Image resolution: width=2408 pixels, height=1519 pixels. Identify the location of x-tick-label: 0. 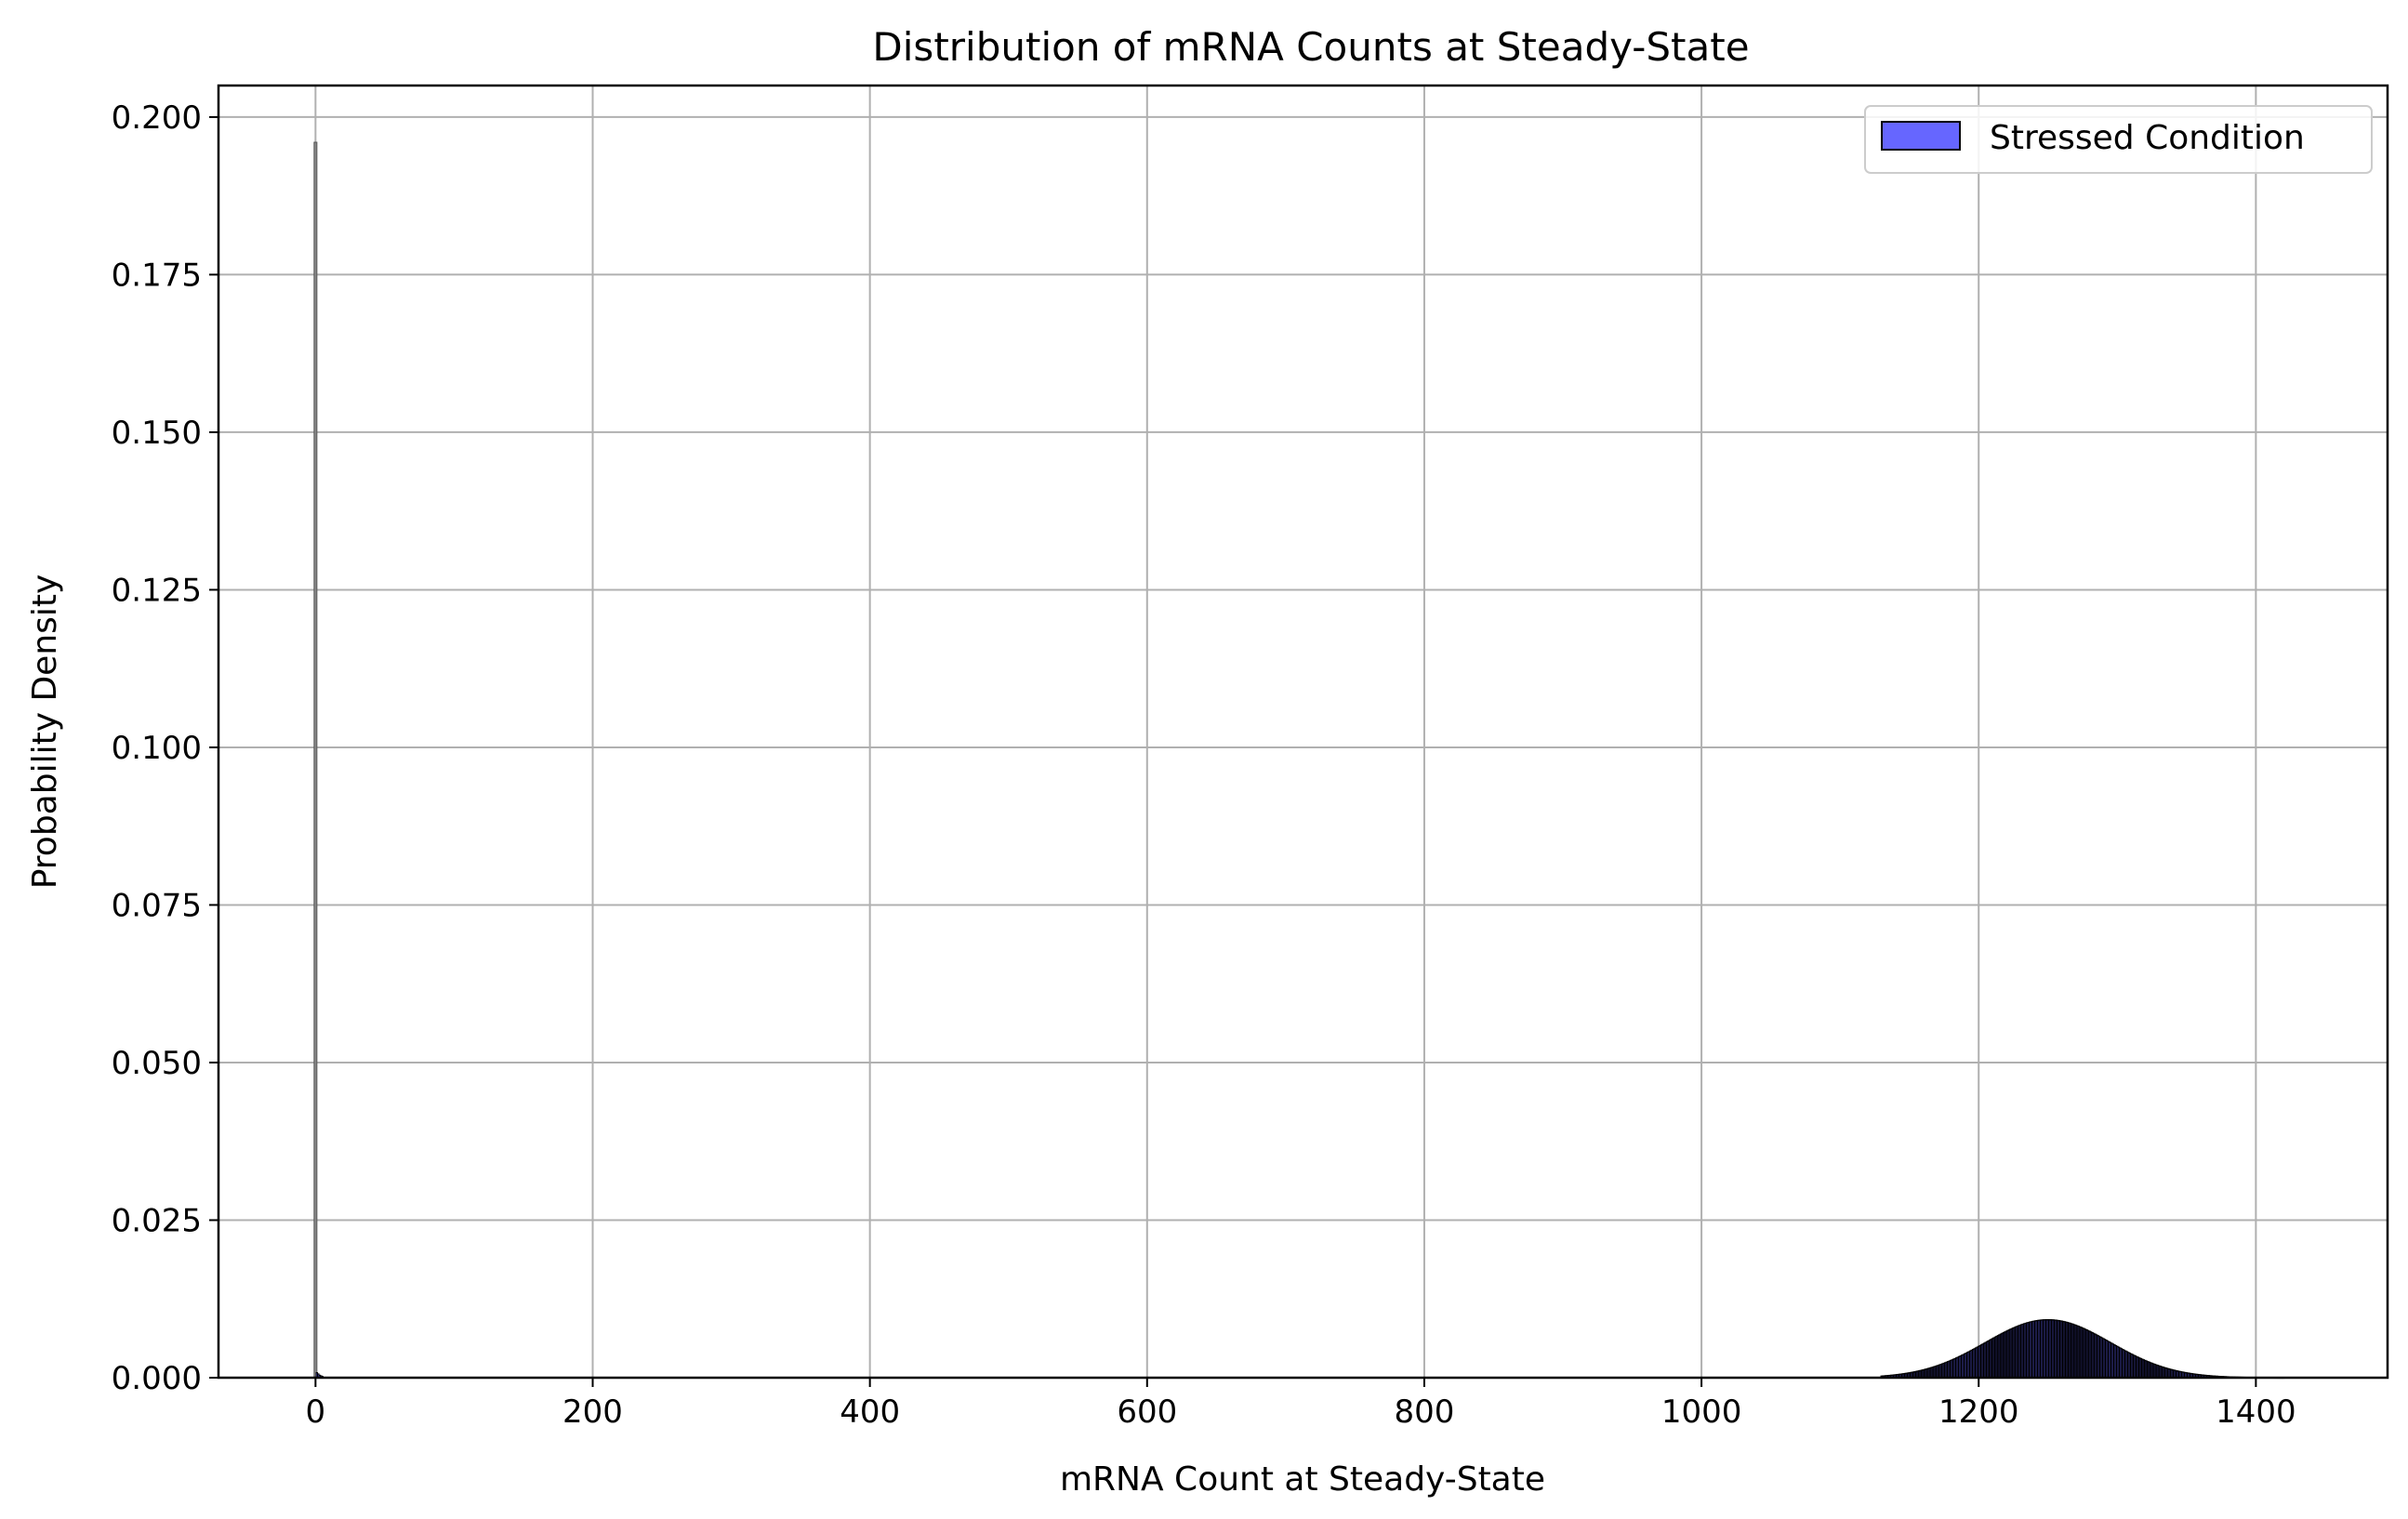
(316, 1412).